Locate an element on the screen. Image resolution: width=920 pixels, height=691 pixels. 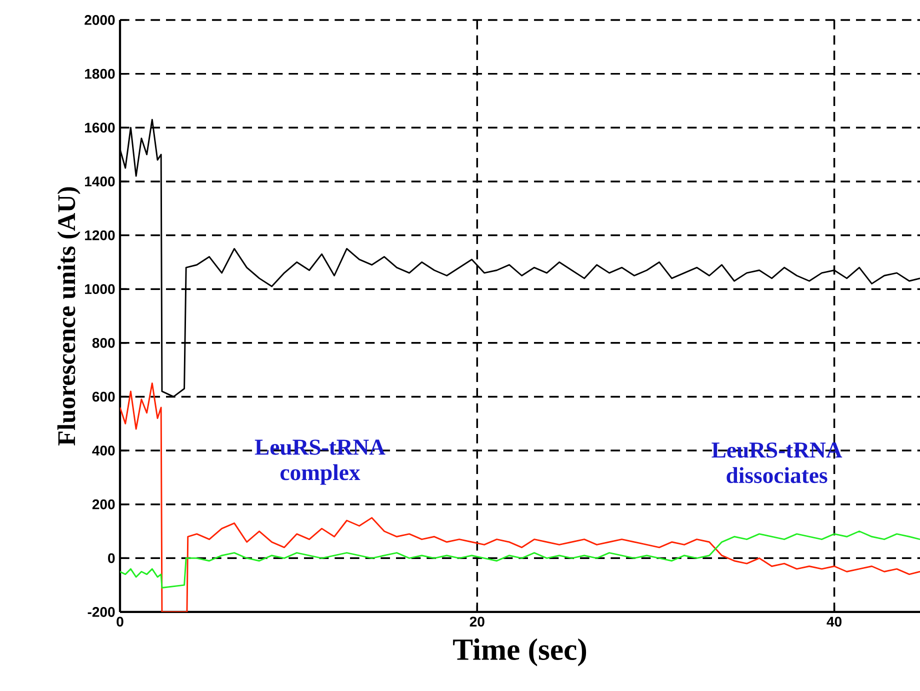
y-tick-label: 1600 is located at coordinates (100, 127).